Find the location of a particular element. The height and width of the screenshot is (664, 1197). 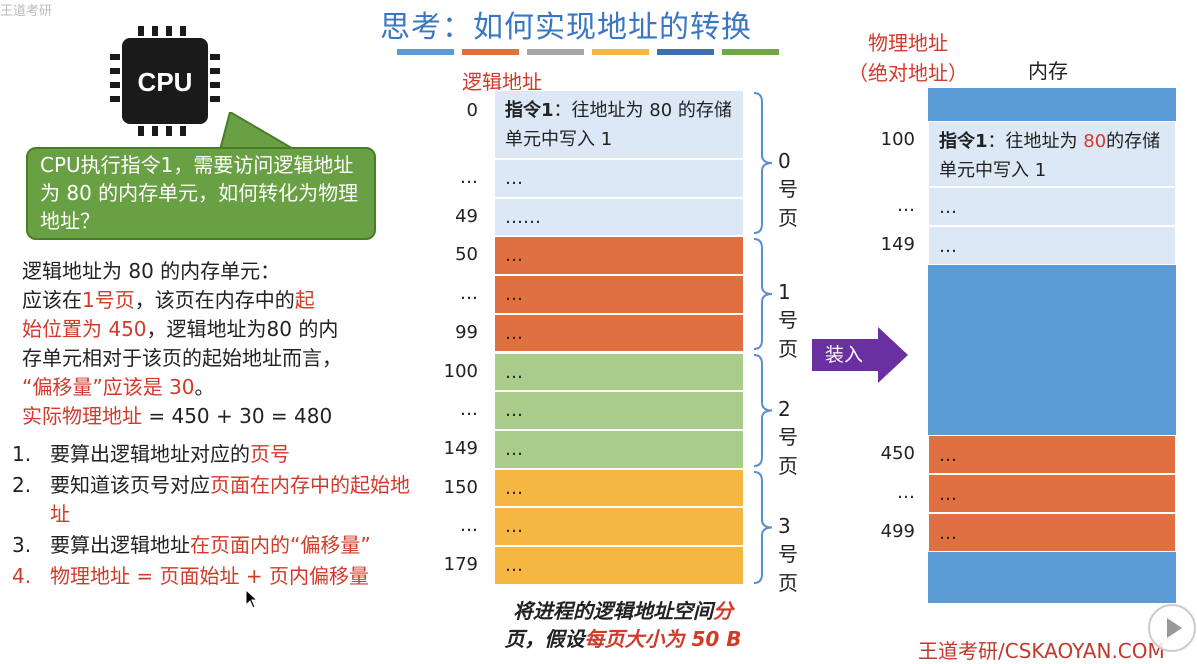

step-number: 4. is located at coordinates (22, 576).